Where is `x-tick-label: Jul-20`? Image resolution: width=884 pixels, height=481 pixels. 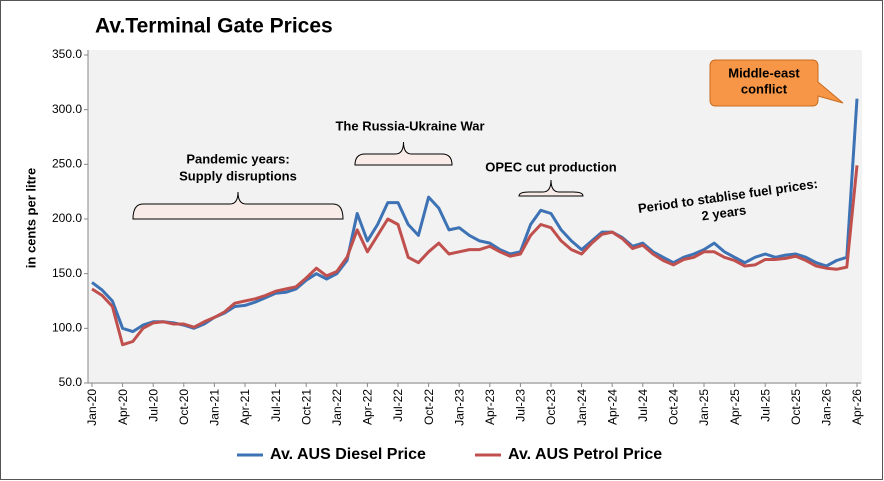 x-tick-label: Jul-20 is located at coordinates (153, 405).